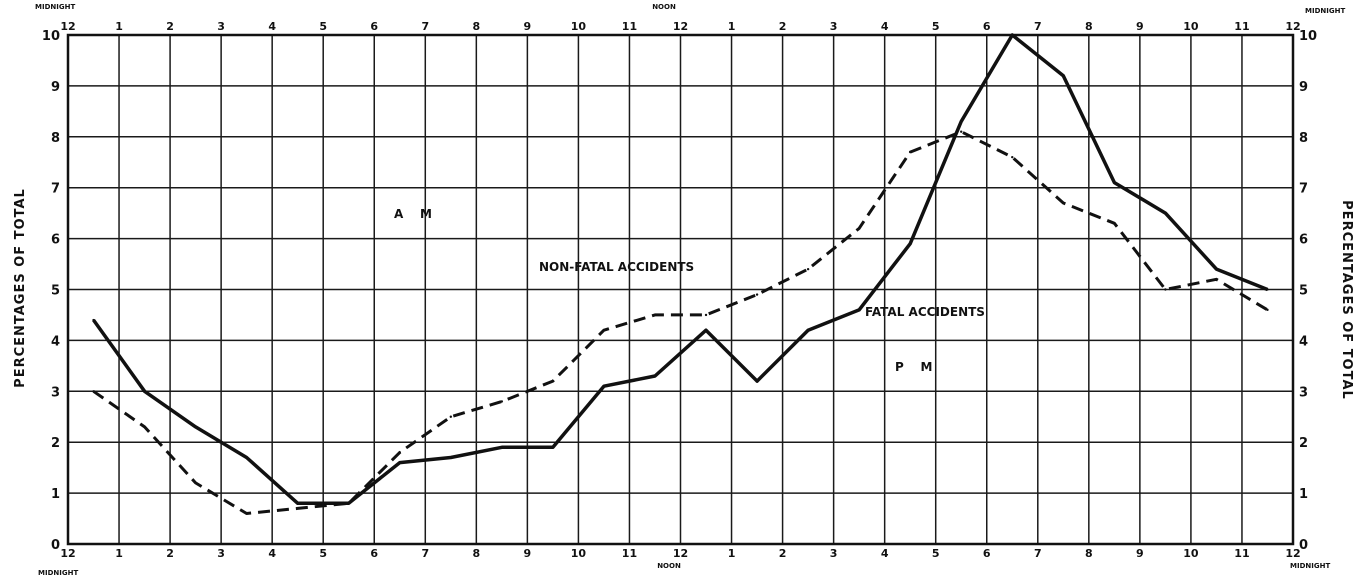  I want to click on x-tick-label-bottom: 10, so click(1191, 553).